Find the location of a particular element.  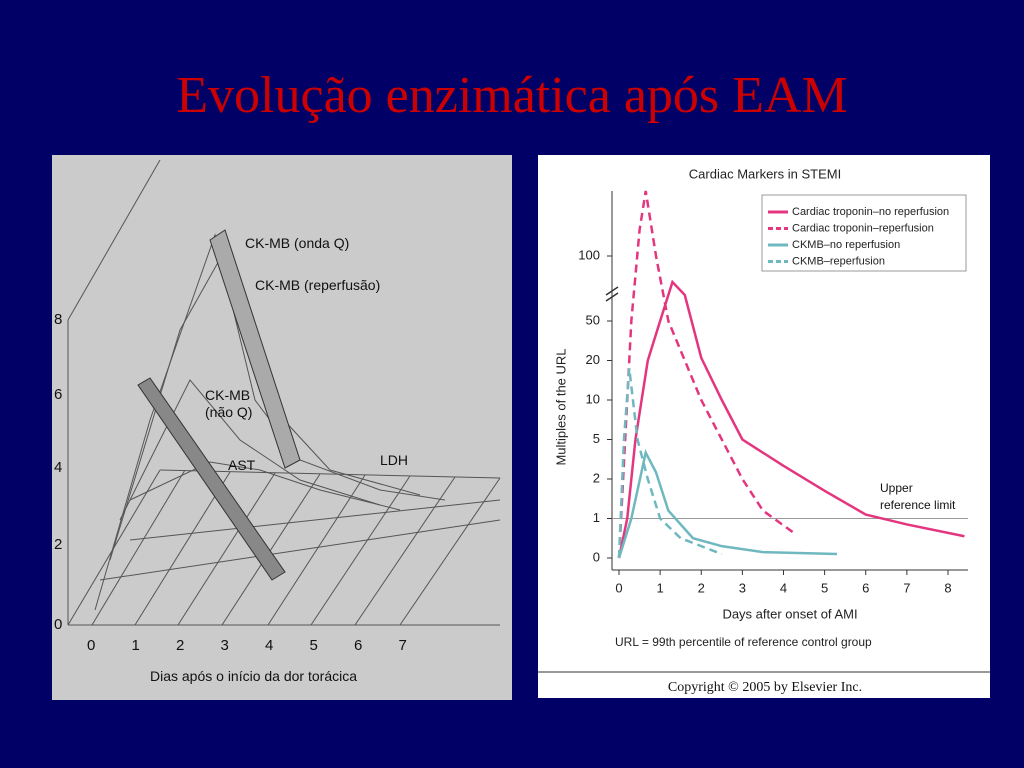

y-tick-label: 50 is located at coordinates (593, 319).